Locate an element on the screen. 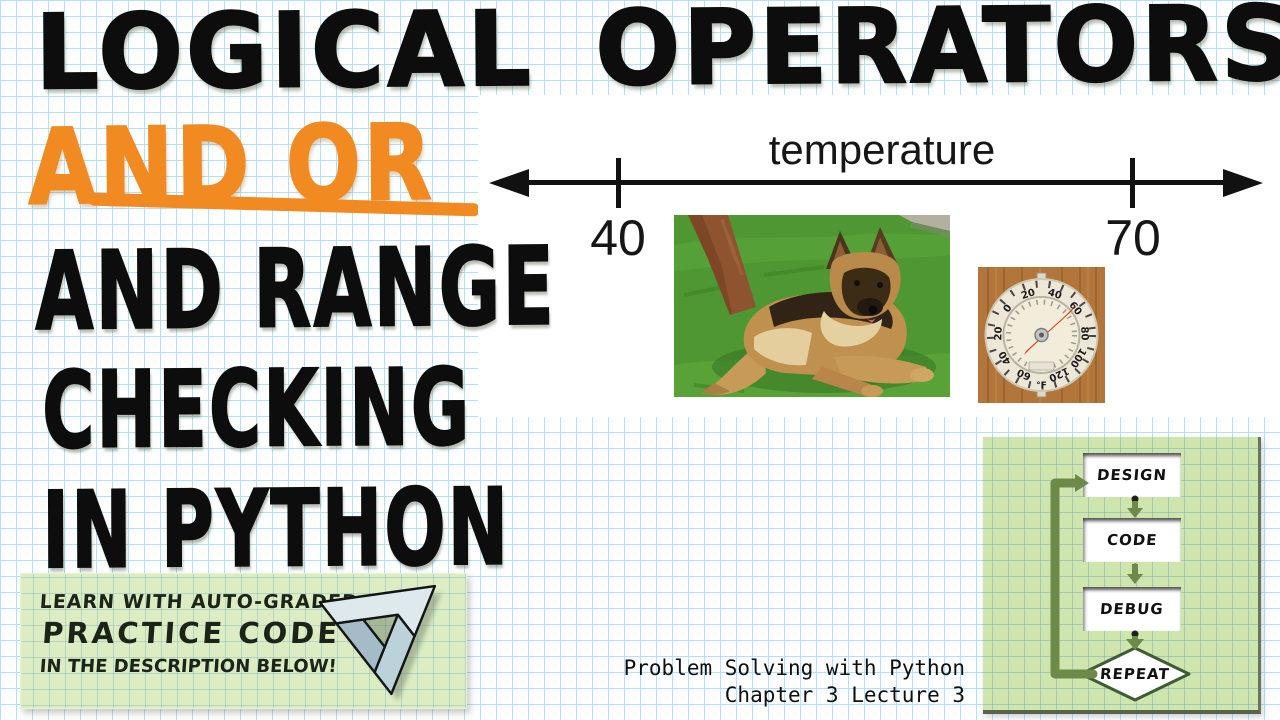  promo-line-2: PRACTICE CODE is located at coordinates (191, 633).